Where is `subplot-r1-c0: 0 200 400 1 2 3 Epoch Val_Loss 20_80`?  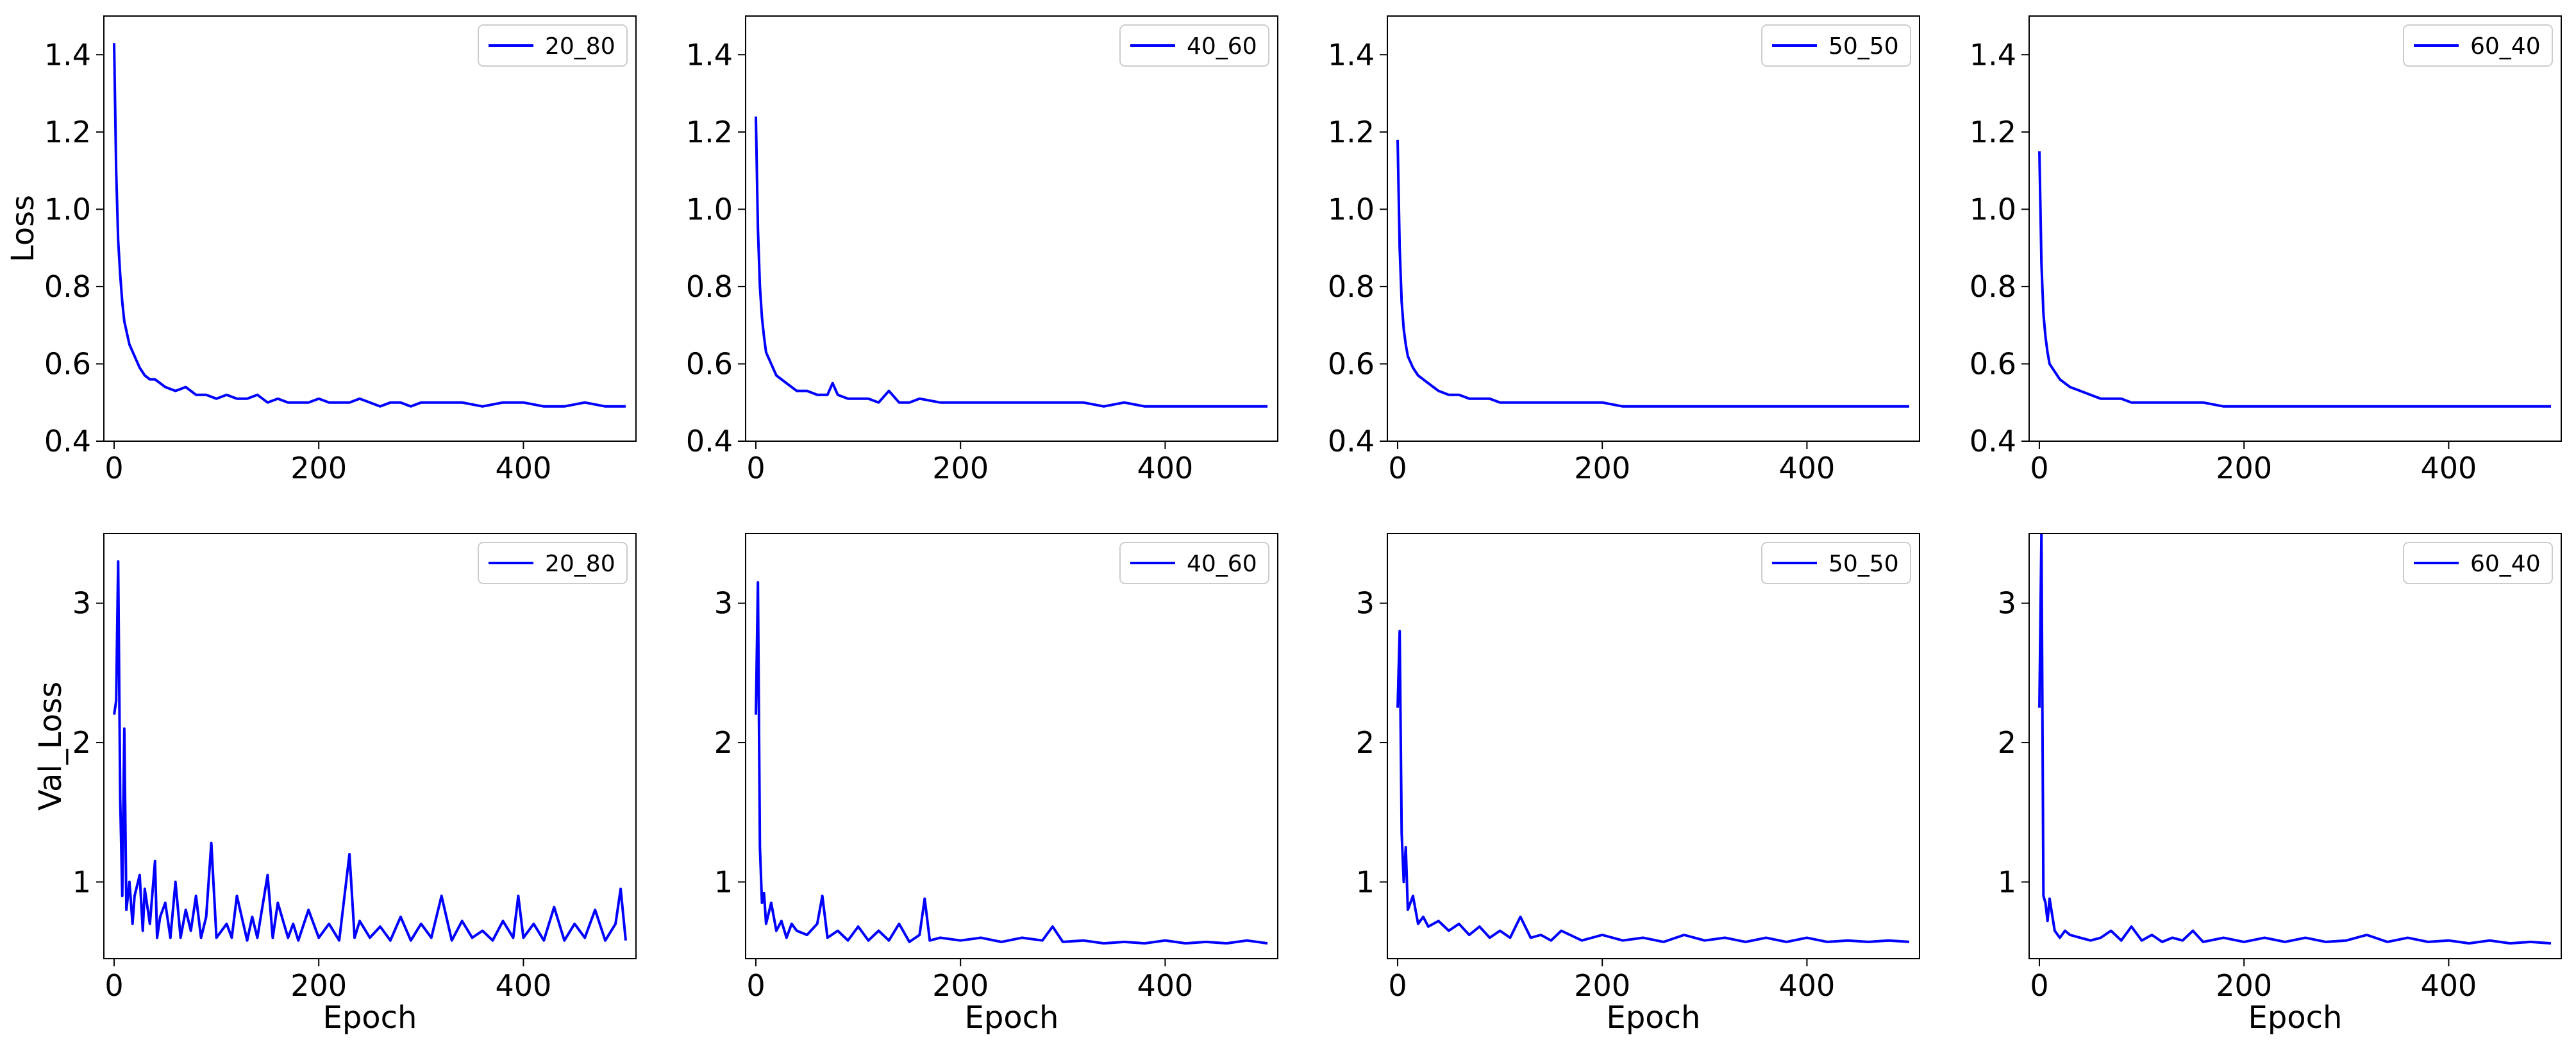
subplot-r1-c0: 0 200 400 1 2 3 Epoch Val_Loss 20_80 is located at coordinates (335, 784).